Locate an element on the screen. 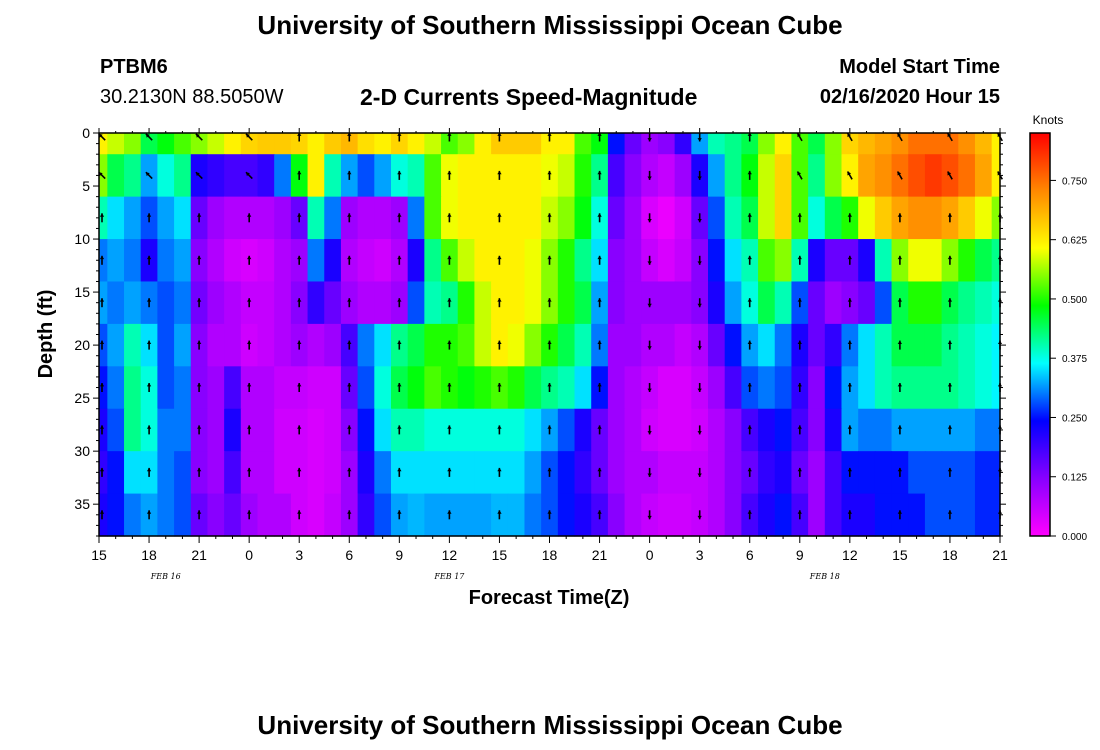 The height and width of the screenshot is (750, 1100). date-label: FEB 18 is located at coordinates (824, 576).